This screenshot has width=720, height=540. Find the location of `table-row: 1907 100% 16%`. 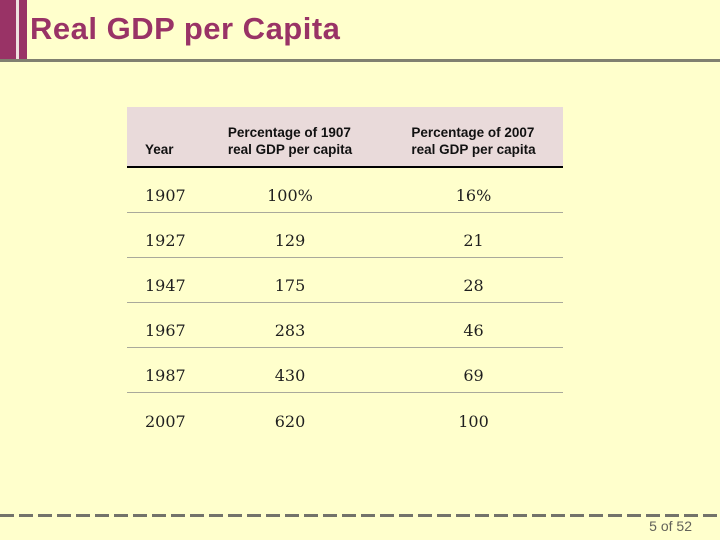

table-row: 1907 100% 16% is located at coordinates (345, 190).